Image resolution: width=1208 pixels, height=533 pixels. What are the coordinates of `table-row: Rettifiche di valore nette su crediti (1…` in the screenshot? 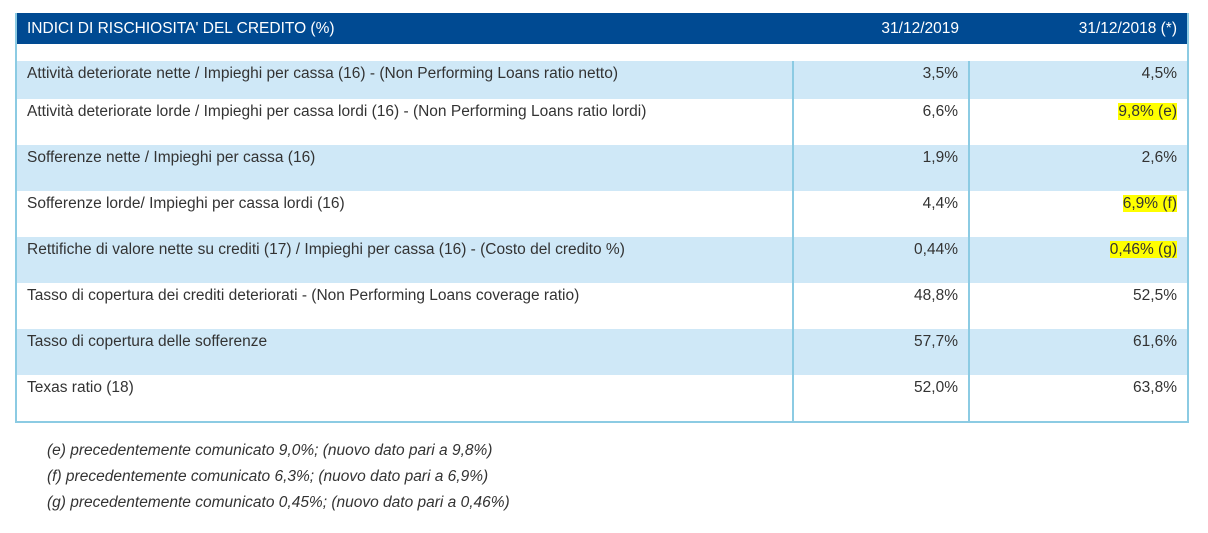 It's located at (602, 259).